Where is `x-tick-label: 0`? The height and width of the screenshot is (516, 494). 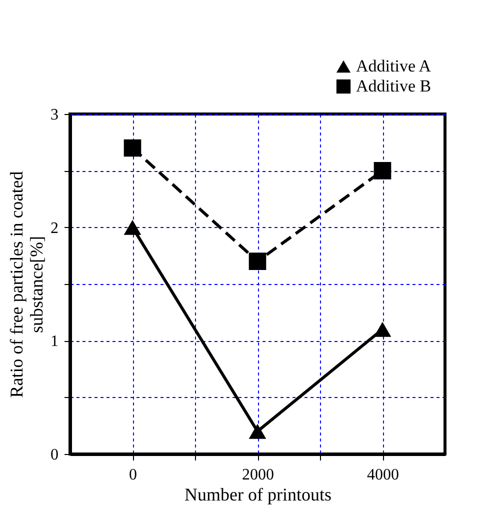
x-tick-label: 0 is located at coordinates (133, 475).